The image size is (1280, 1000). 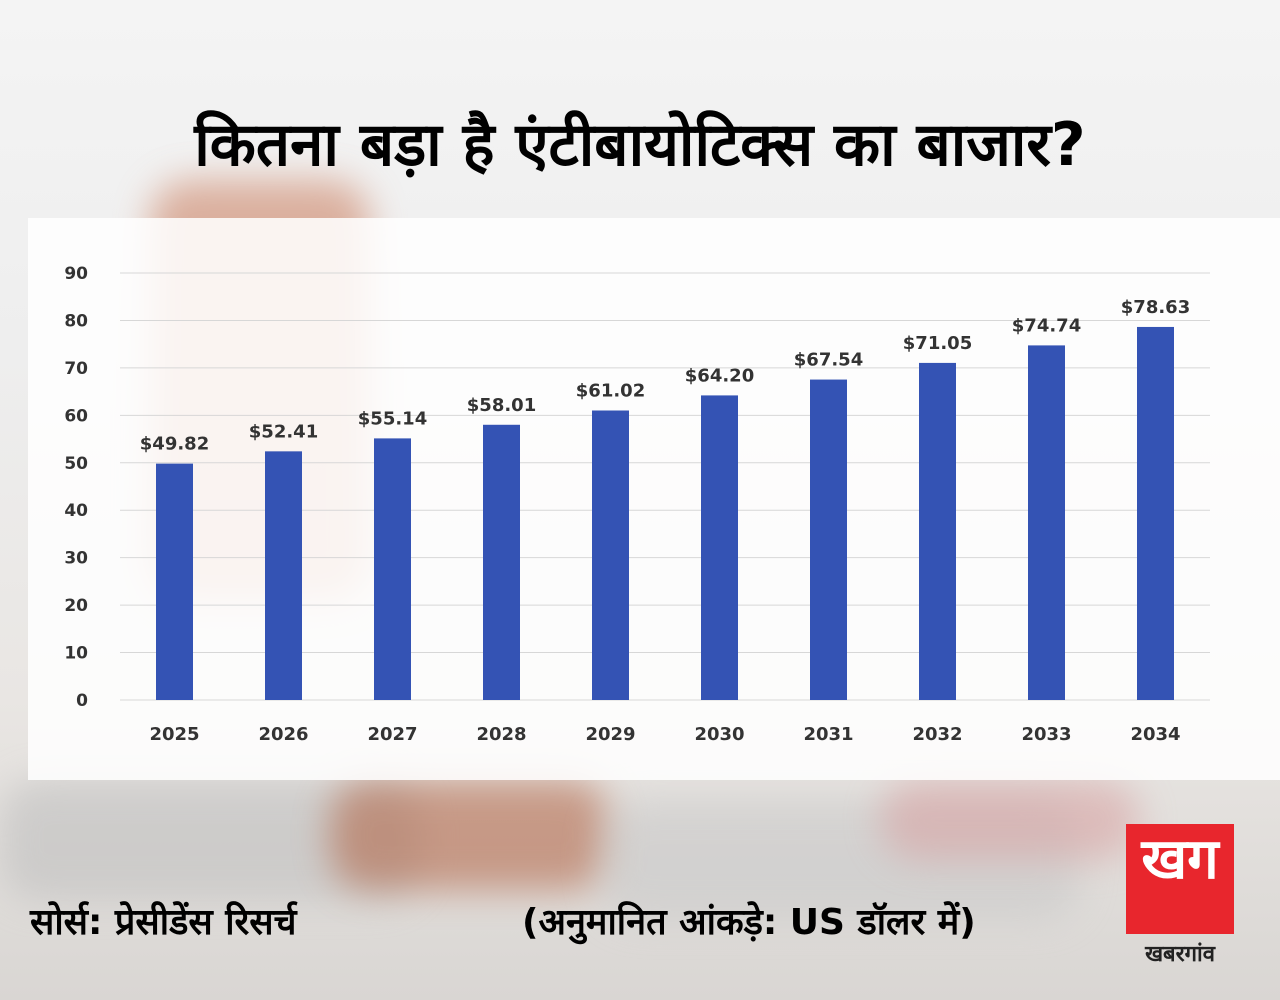 What do you see at coordinates (501, 405) in the screenshot?
I see `data-label: $58.01` at bounding box center [501, 405].